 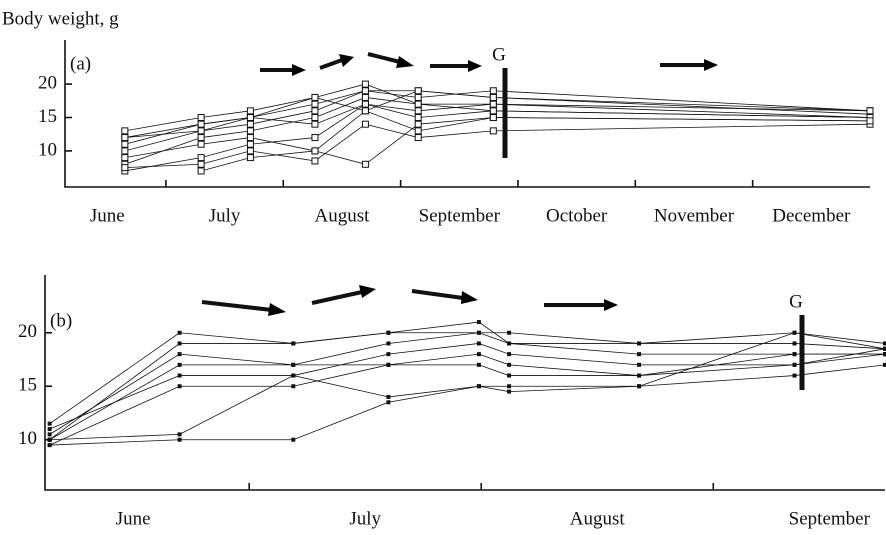 What do you see at coordinates (796, 301) in the screenshot?
I see `group-label: G` at bounding box center [796, 301].